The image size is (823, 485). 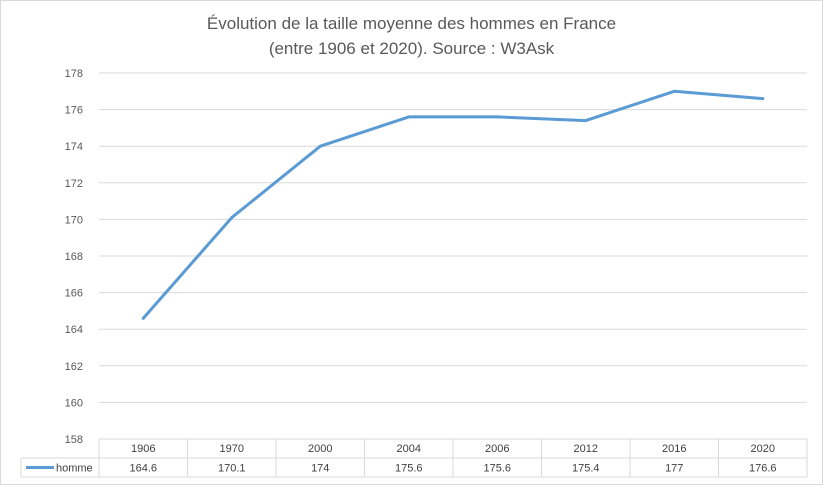 I want to click on x-category-label: 2006, so click(x=497, y=449).